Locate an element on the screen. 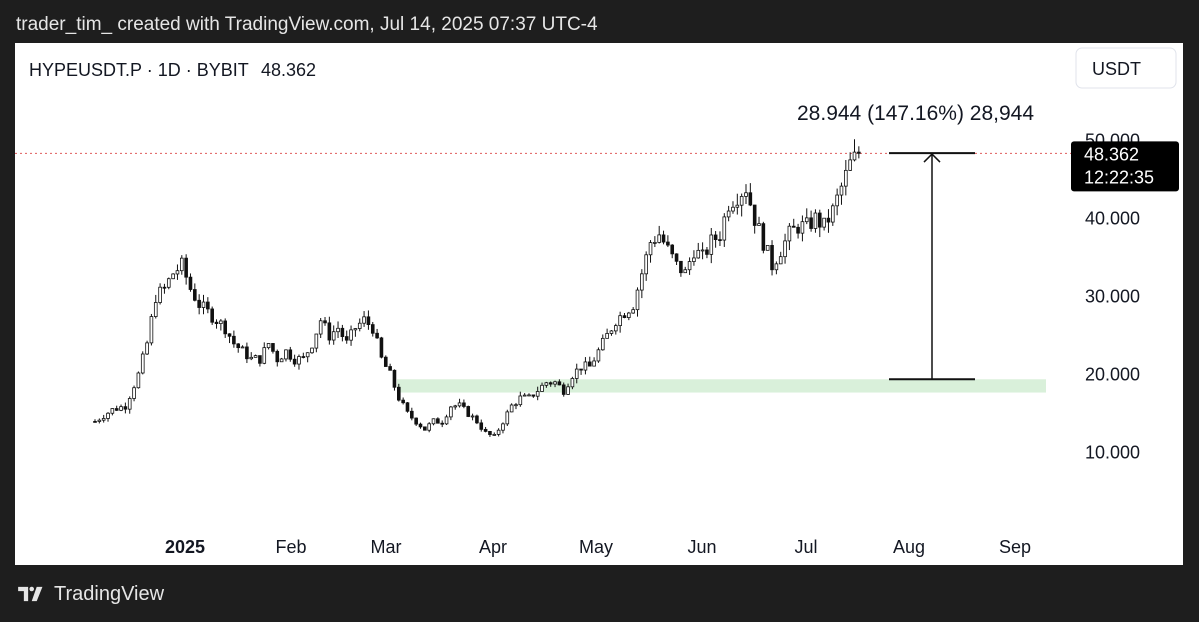 This screenshot has width=1199, height=622. y-tick-label: 10.000 is located at coordinates (1112, 453).